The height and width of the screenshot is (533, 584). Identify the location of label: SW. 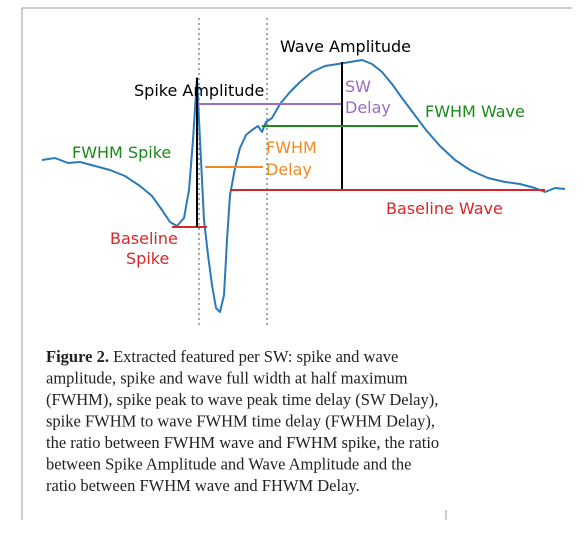
(358, 86).